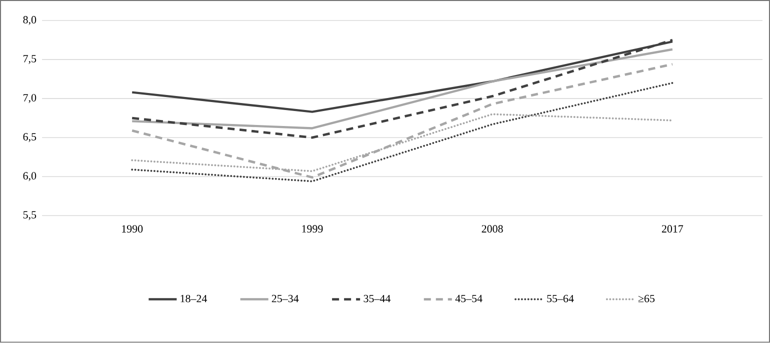 This screenshot has width=770, height=343. Describe the element at coordinates (29, 21) in the screenshot. I see `y-tick-label: 8,0` at that location.